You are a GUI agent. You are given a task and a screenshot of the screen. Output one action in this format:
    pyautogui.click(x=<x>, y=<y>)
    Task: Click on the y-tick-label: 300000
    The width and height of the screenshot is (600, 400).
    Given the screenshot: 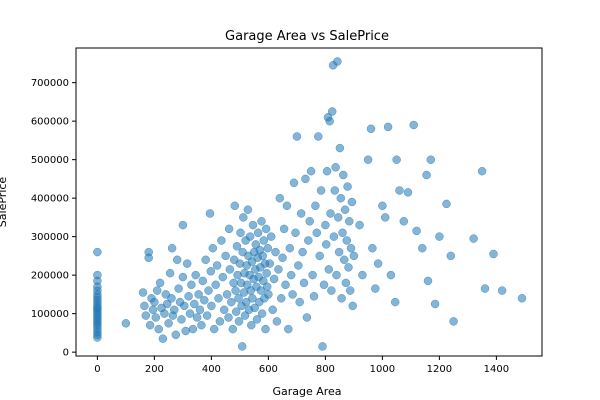 What is the action you would take?
    pyautogui.click(x=50, y=237)
    